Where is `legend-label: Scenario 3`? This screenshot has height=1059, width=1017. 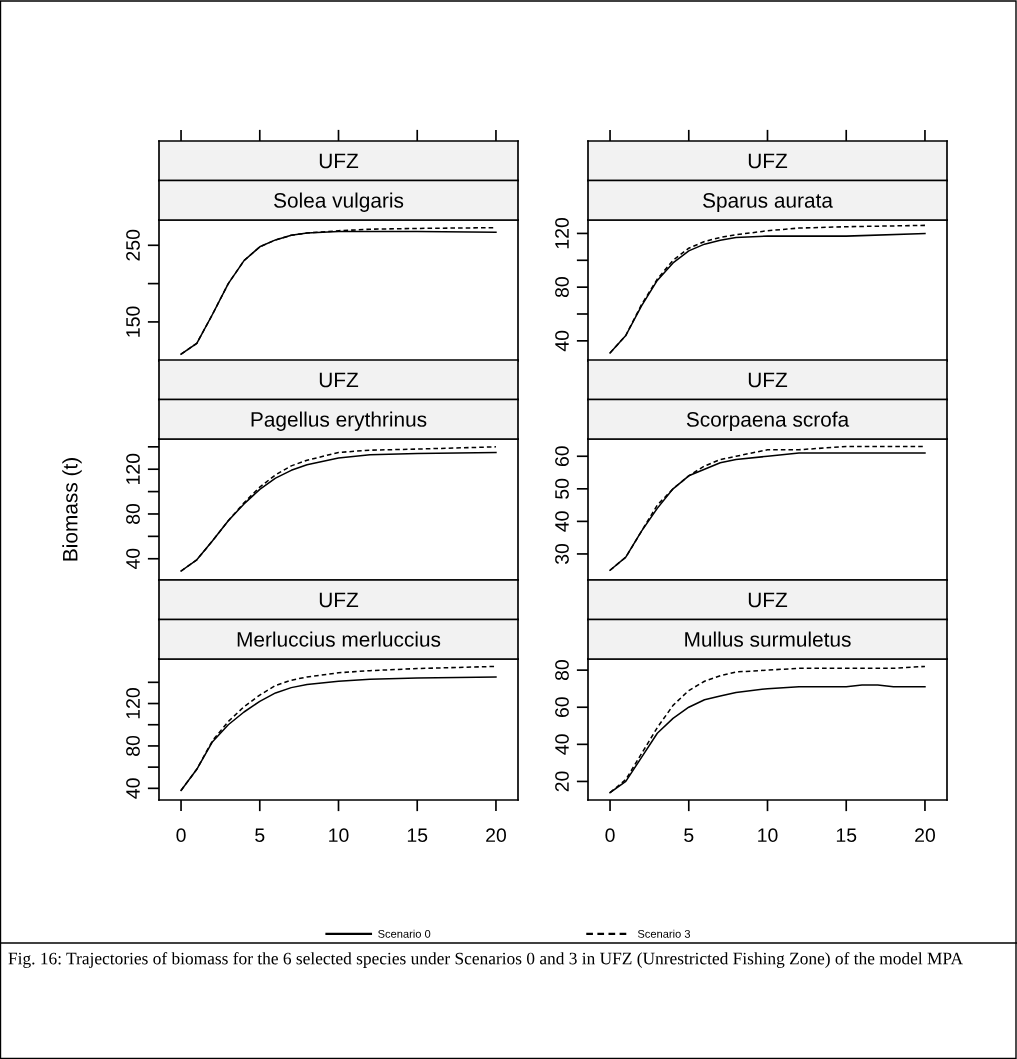
legend-label: Scenario 3 is located at coordinates (664, 933).